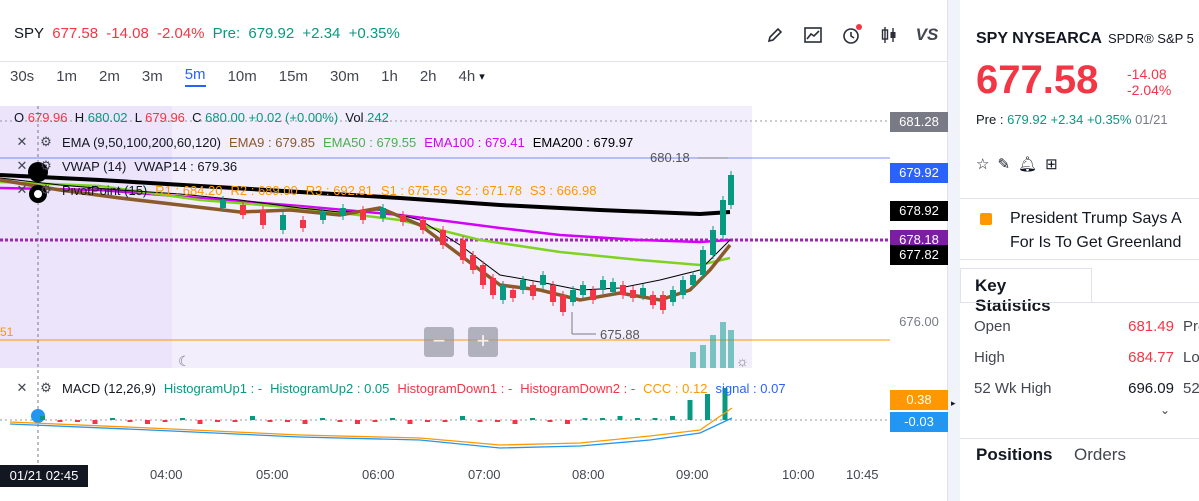 The height and width of the screenshot is (501, 1199). Describe the element at coordinates (165, 117) in the screenshot. I see `ohlc-low: 679.96` at that location.